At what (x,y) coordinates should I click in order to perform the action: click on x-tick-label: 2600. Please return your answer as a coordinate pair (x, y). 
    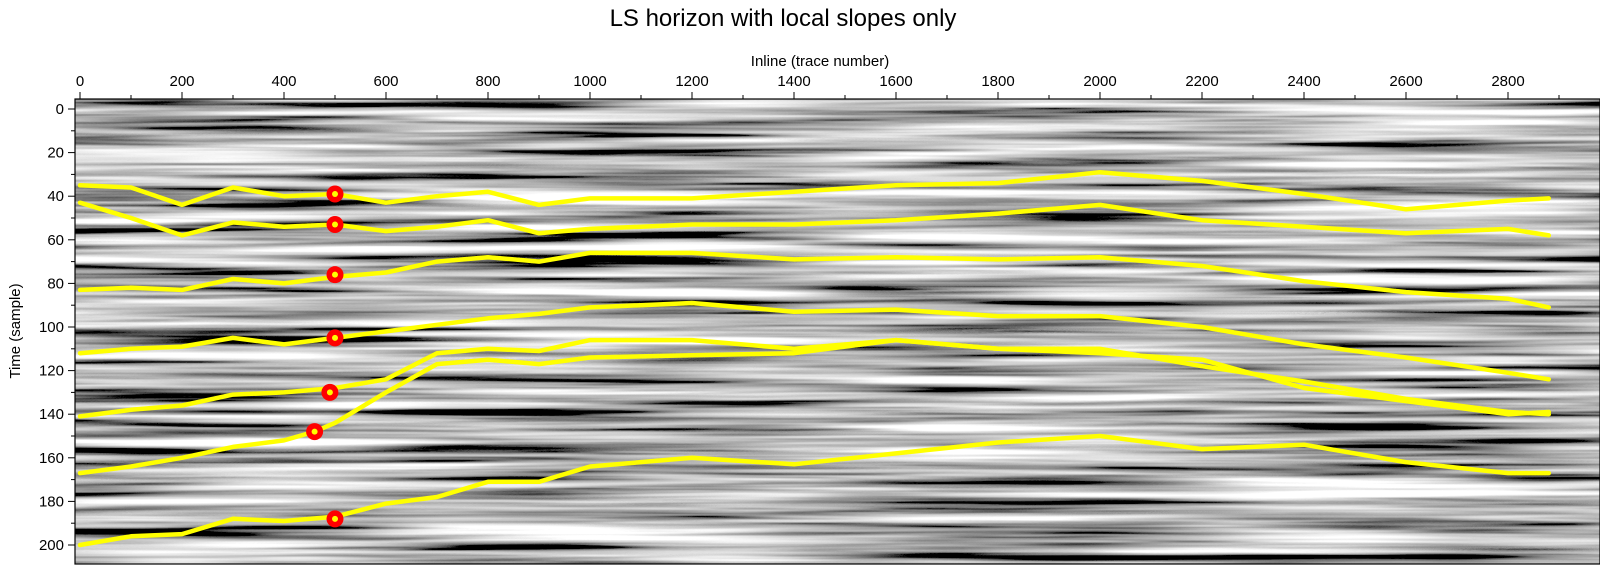
    Looking at the image, I should click on (1405, 81).